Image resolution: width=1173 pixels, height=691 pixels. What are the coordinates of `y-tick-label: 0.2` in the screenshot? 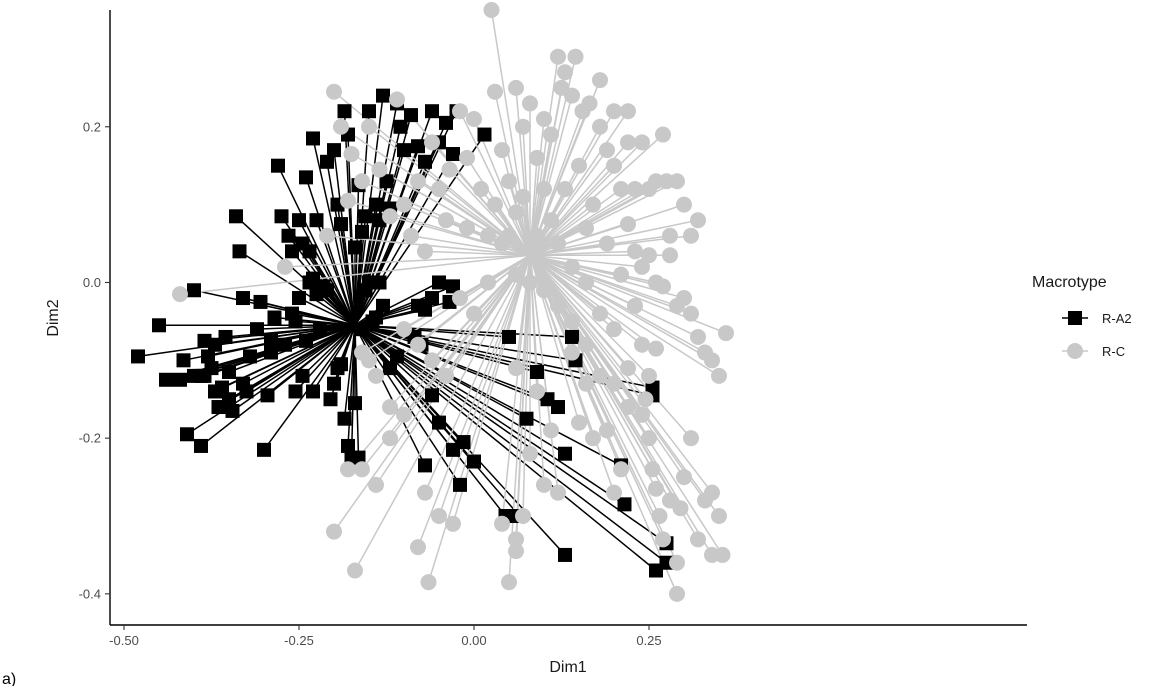 It's located at (92, 126).